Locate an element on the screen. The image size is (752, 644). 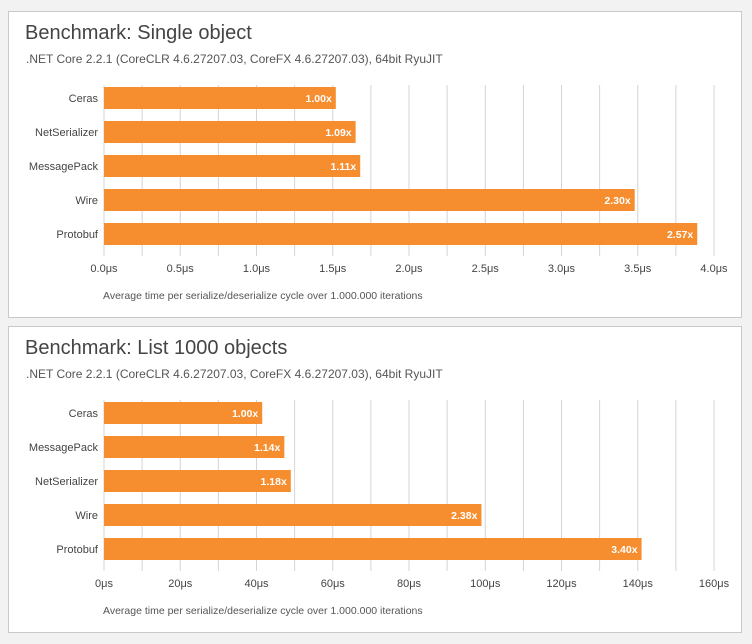
x-tick-label: 120μs is located at coordinates (561, 584).